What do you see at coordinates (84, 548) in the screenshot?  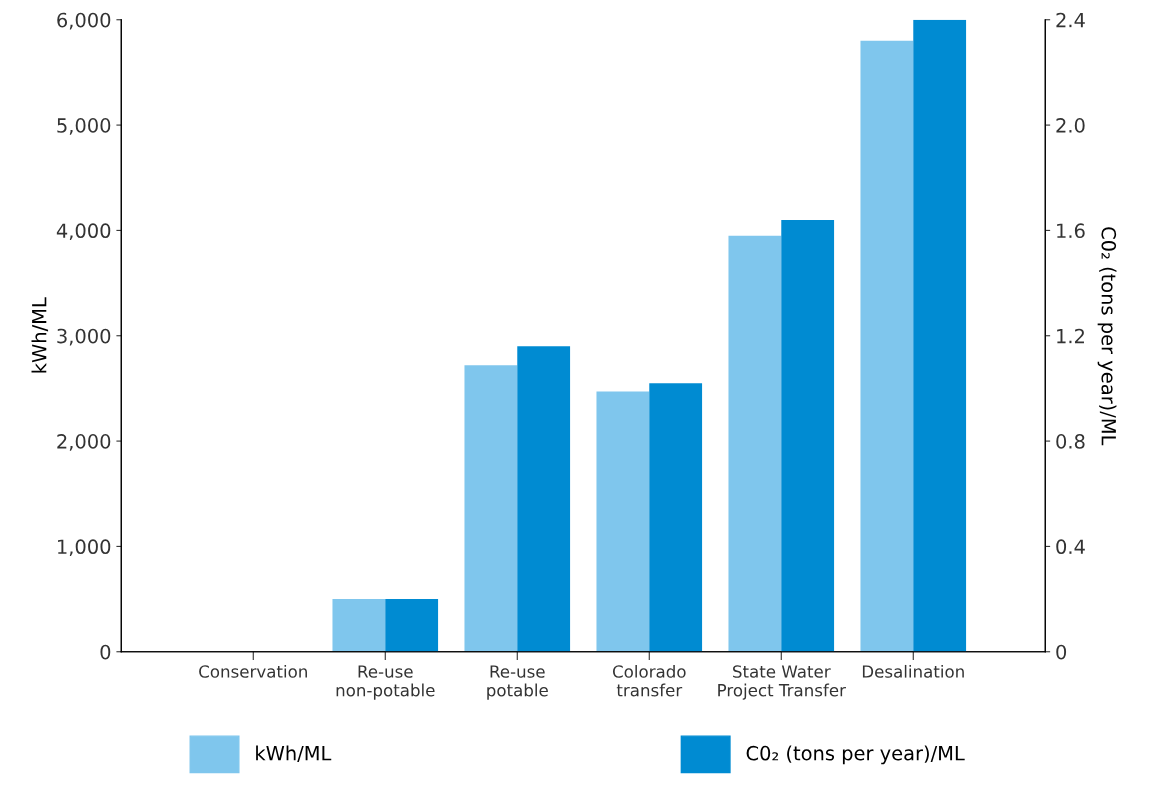 I see `y-tick-label: 1,000` at bounding box center [84, 548].